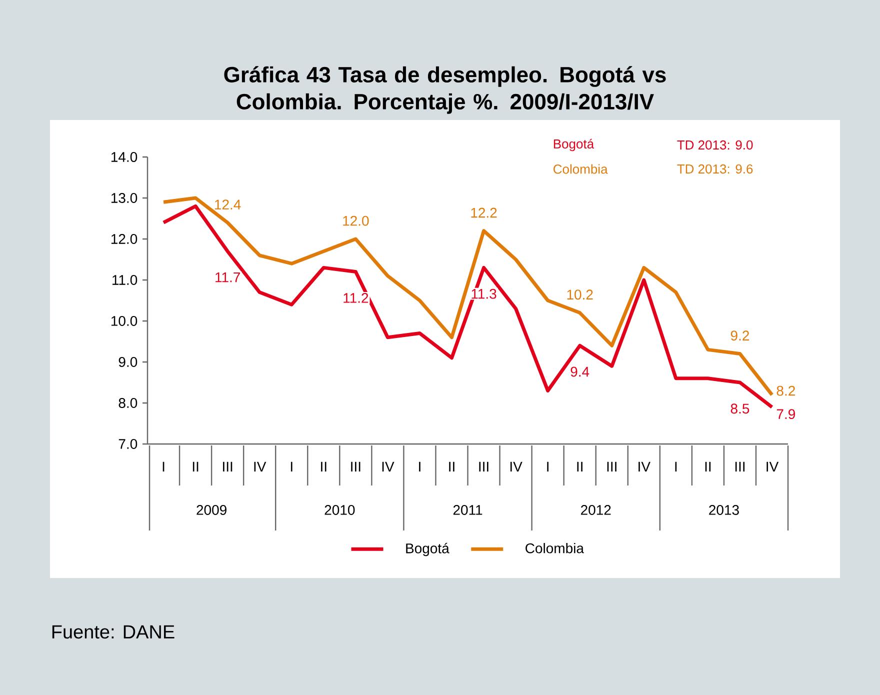 The width and height of the screenshot is (880, 695). Describe the element at coordinates (467, 510) in the screenshot. I see `text: 2011` at that location.